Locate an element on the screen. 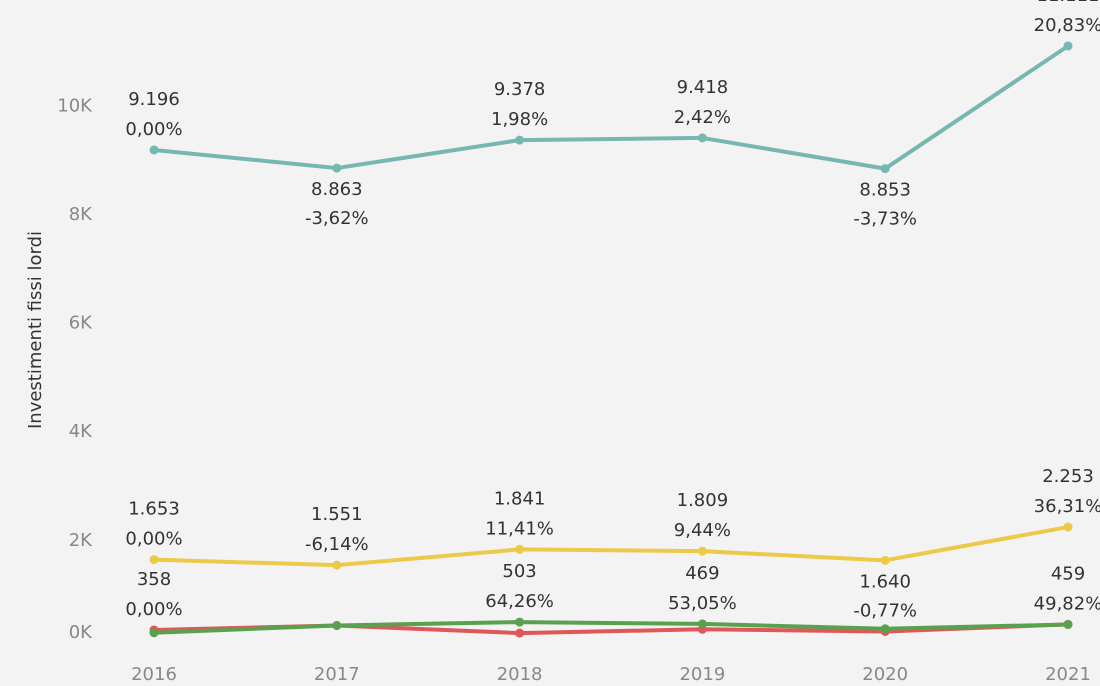 This screenshot has width=1100, height=686. change-label: 49,82% is located at coordinates (1067, 603).